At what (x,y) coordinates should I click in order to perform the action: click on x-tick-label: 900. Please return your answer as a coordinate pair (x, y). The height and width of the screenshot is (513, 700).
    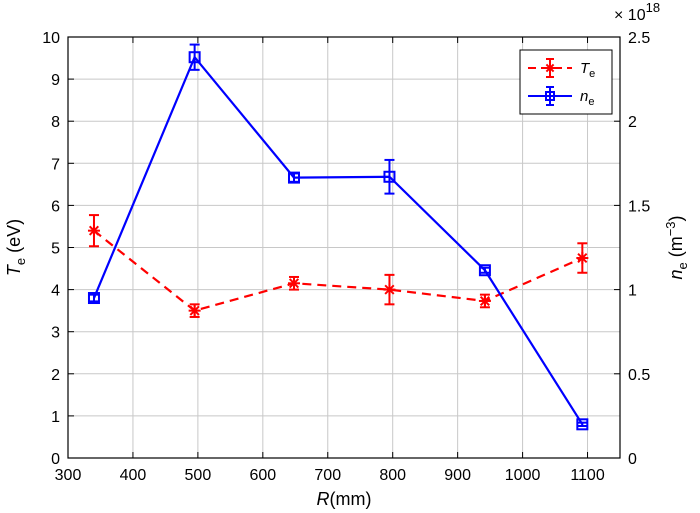
    Looking at the image, I should click on (457, 475).